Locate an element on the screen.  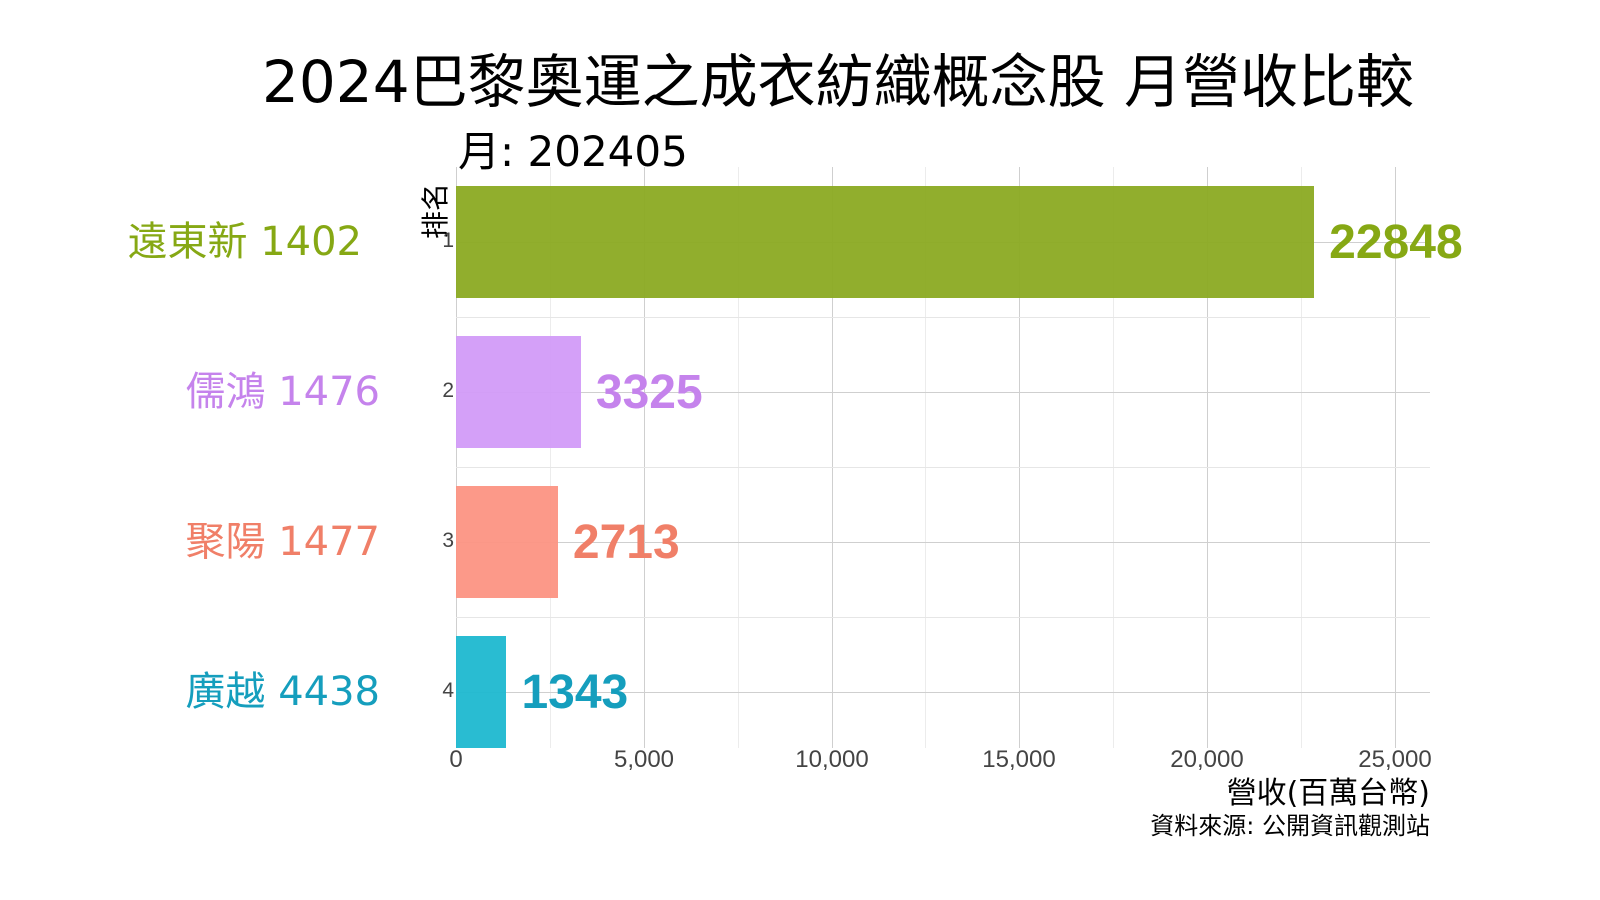
x-tick-5000: 5,000 is located at coordinates (644, 759).